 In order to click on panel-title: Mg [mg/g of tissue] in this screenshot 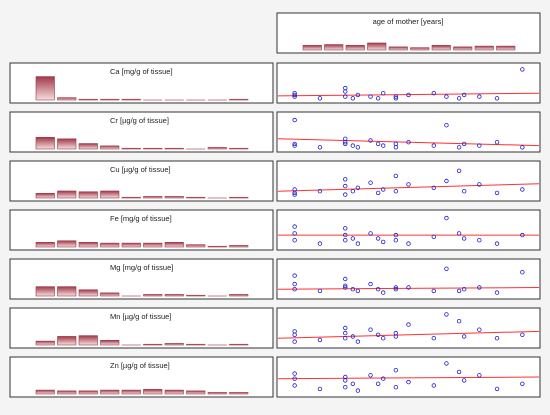, I will do `click(141, 267)`.